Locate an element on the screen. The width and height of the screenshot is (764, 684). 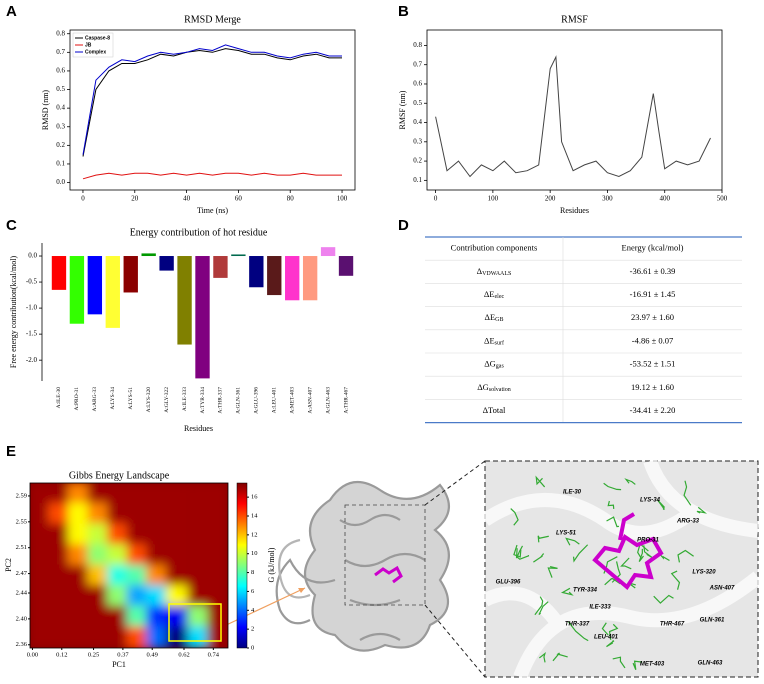
x-tick-label: A:LEU-401 is located at coordinates (275, 400).